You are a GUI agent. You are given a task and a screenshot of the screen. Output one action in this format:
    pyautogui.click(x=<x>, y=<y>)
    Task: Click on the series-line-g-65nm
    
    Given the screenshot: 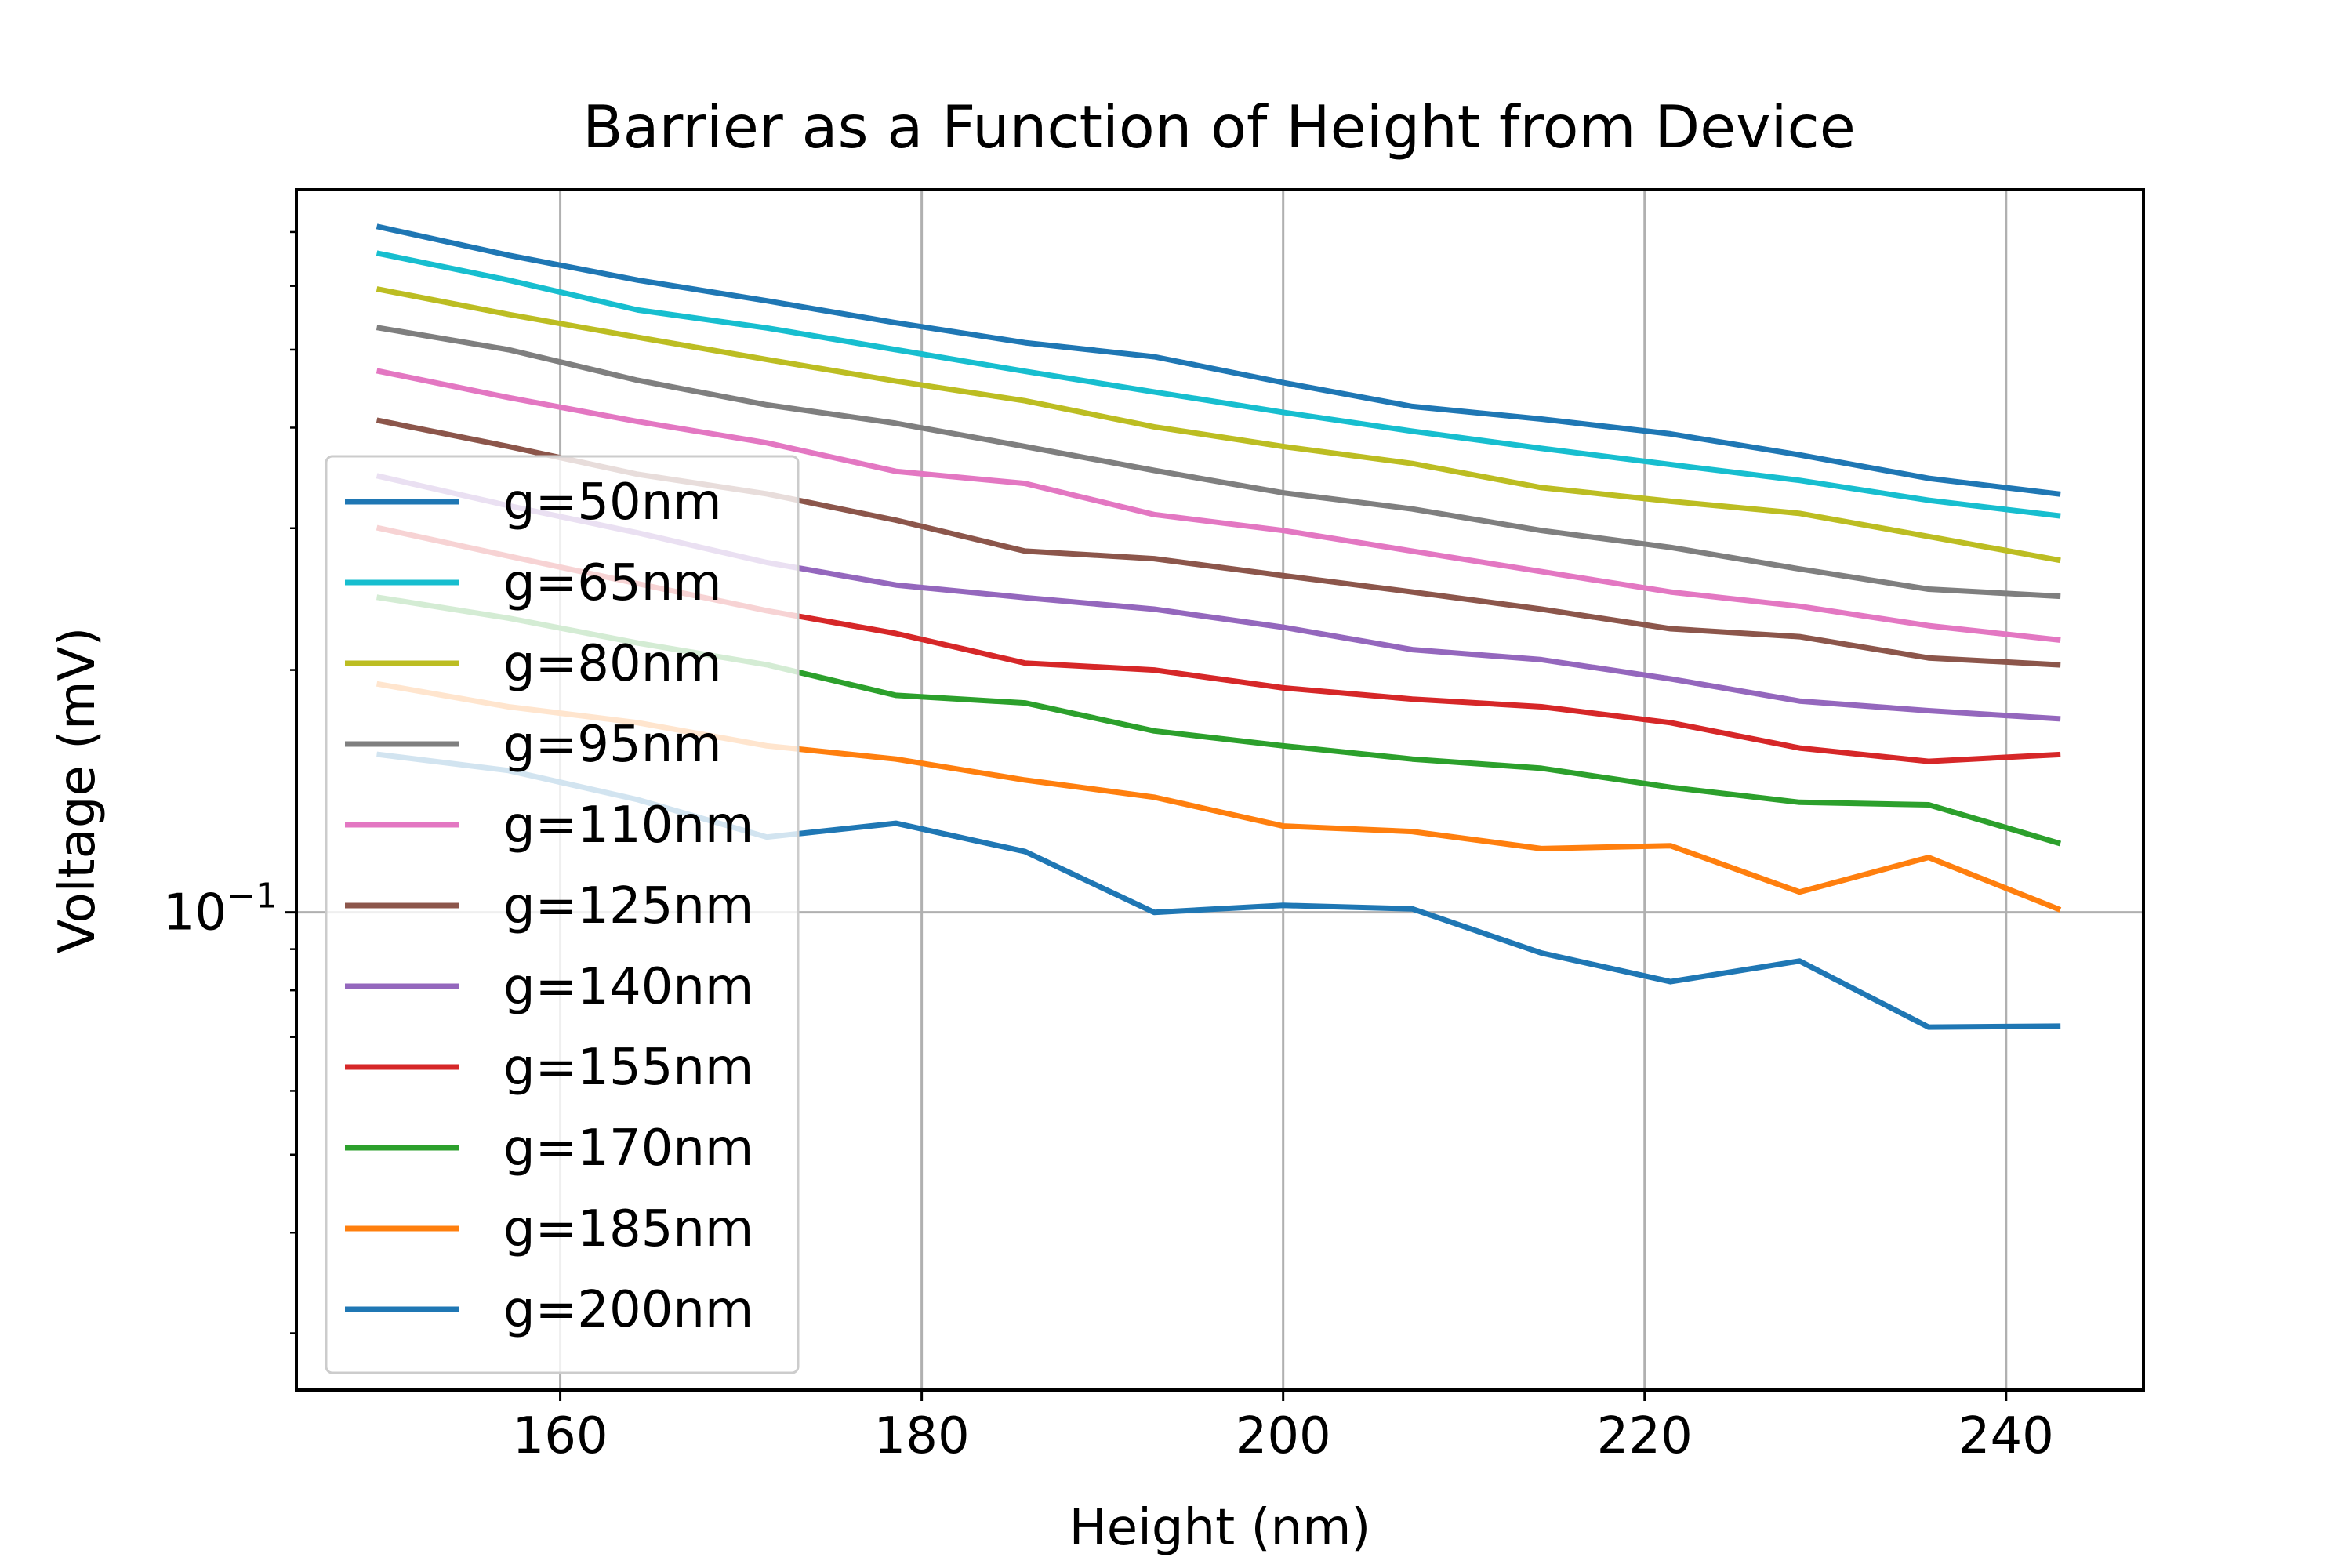 What is the action you would take?
    pyautogui.click(x=1218, y=384)
    